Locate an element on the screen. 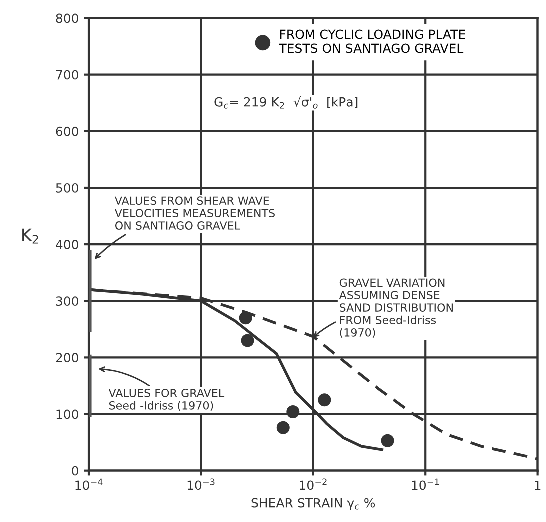  x-tick-label: 10$^{−1}$ is located at coordinates (426, 484).